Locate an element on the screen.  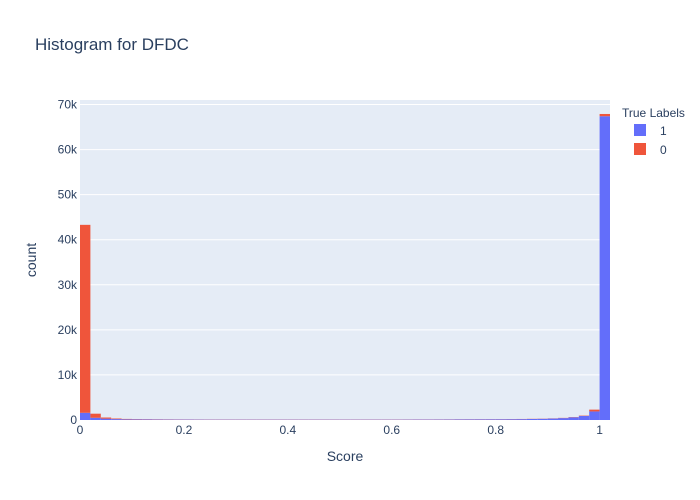
y-tick-label: 40k is located at coordinates (68, 240).